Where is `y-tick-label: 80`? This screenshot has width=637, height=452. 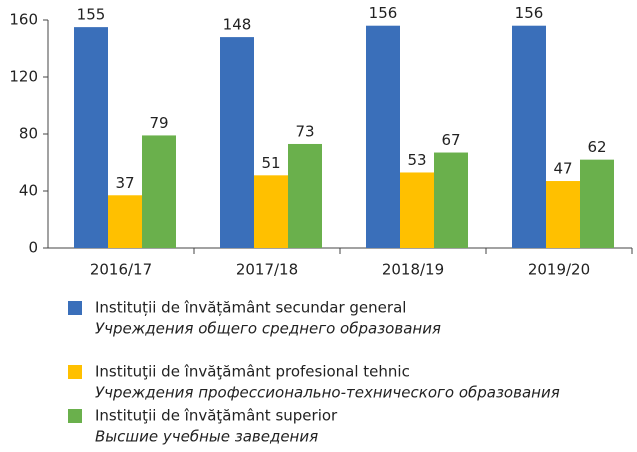
y-tick-label: 80 is located at coordinates (28, 134).